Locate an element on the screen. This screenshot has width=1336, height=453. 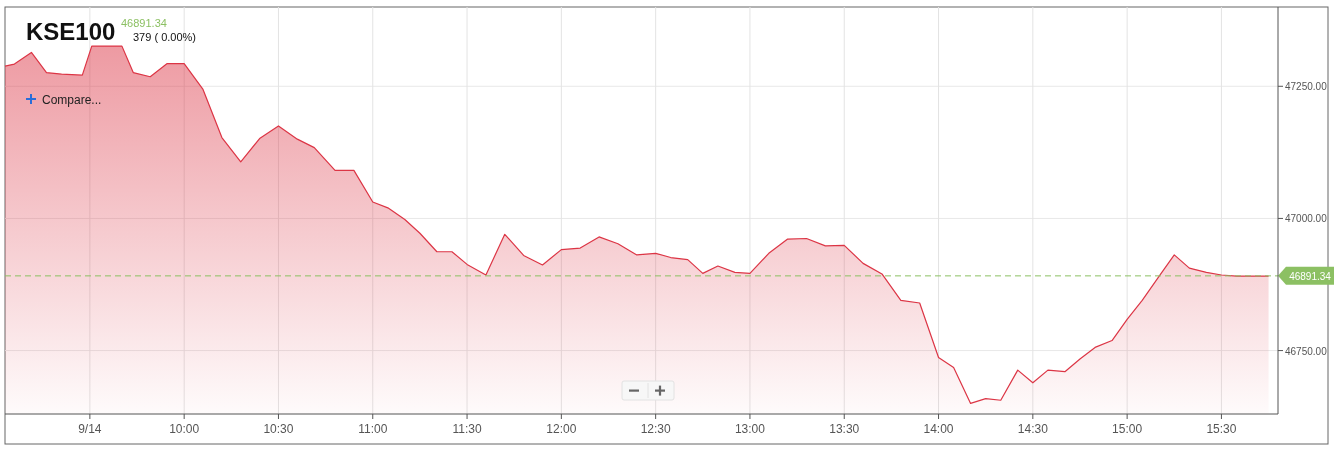
x-tick-label: 13:00 is located at coordinates (750, 429).